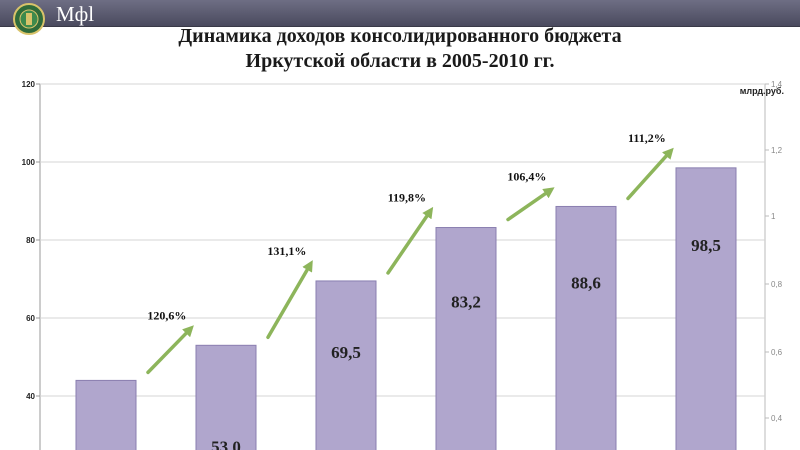 The height and width of the screenshot is (450, 800). I want to click on growth-label: 111,2%, so click(647, 138).